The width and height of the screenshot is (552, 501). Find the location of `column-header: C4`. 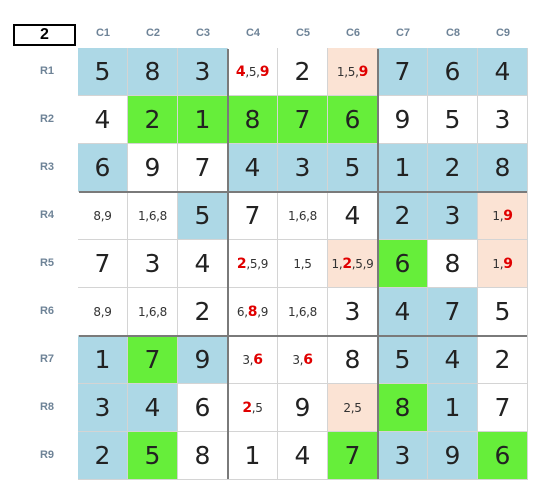

column-header: C4 is located at coordinates (253, 33).